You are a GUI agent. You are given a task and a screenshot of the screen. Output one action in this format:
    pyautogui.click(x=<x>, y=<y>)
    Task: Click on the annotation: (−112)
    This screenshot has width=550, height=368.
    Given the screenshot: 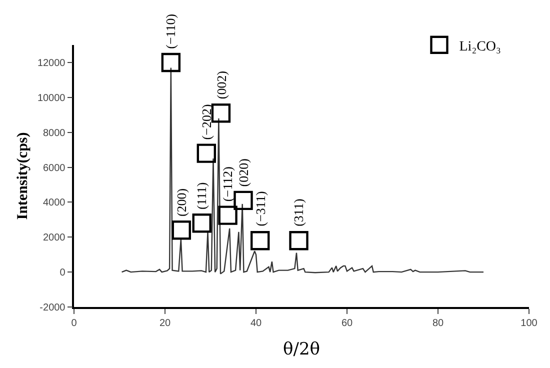 What is the action you would take?
    pyautogui.click(x=227, y=184)
    